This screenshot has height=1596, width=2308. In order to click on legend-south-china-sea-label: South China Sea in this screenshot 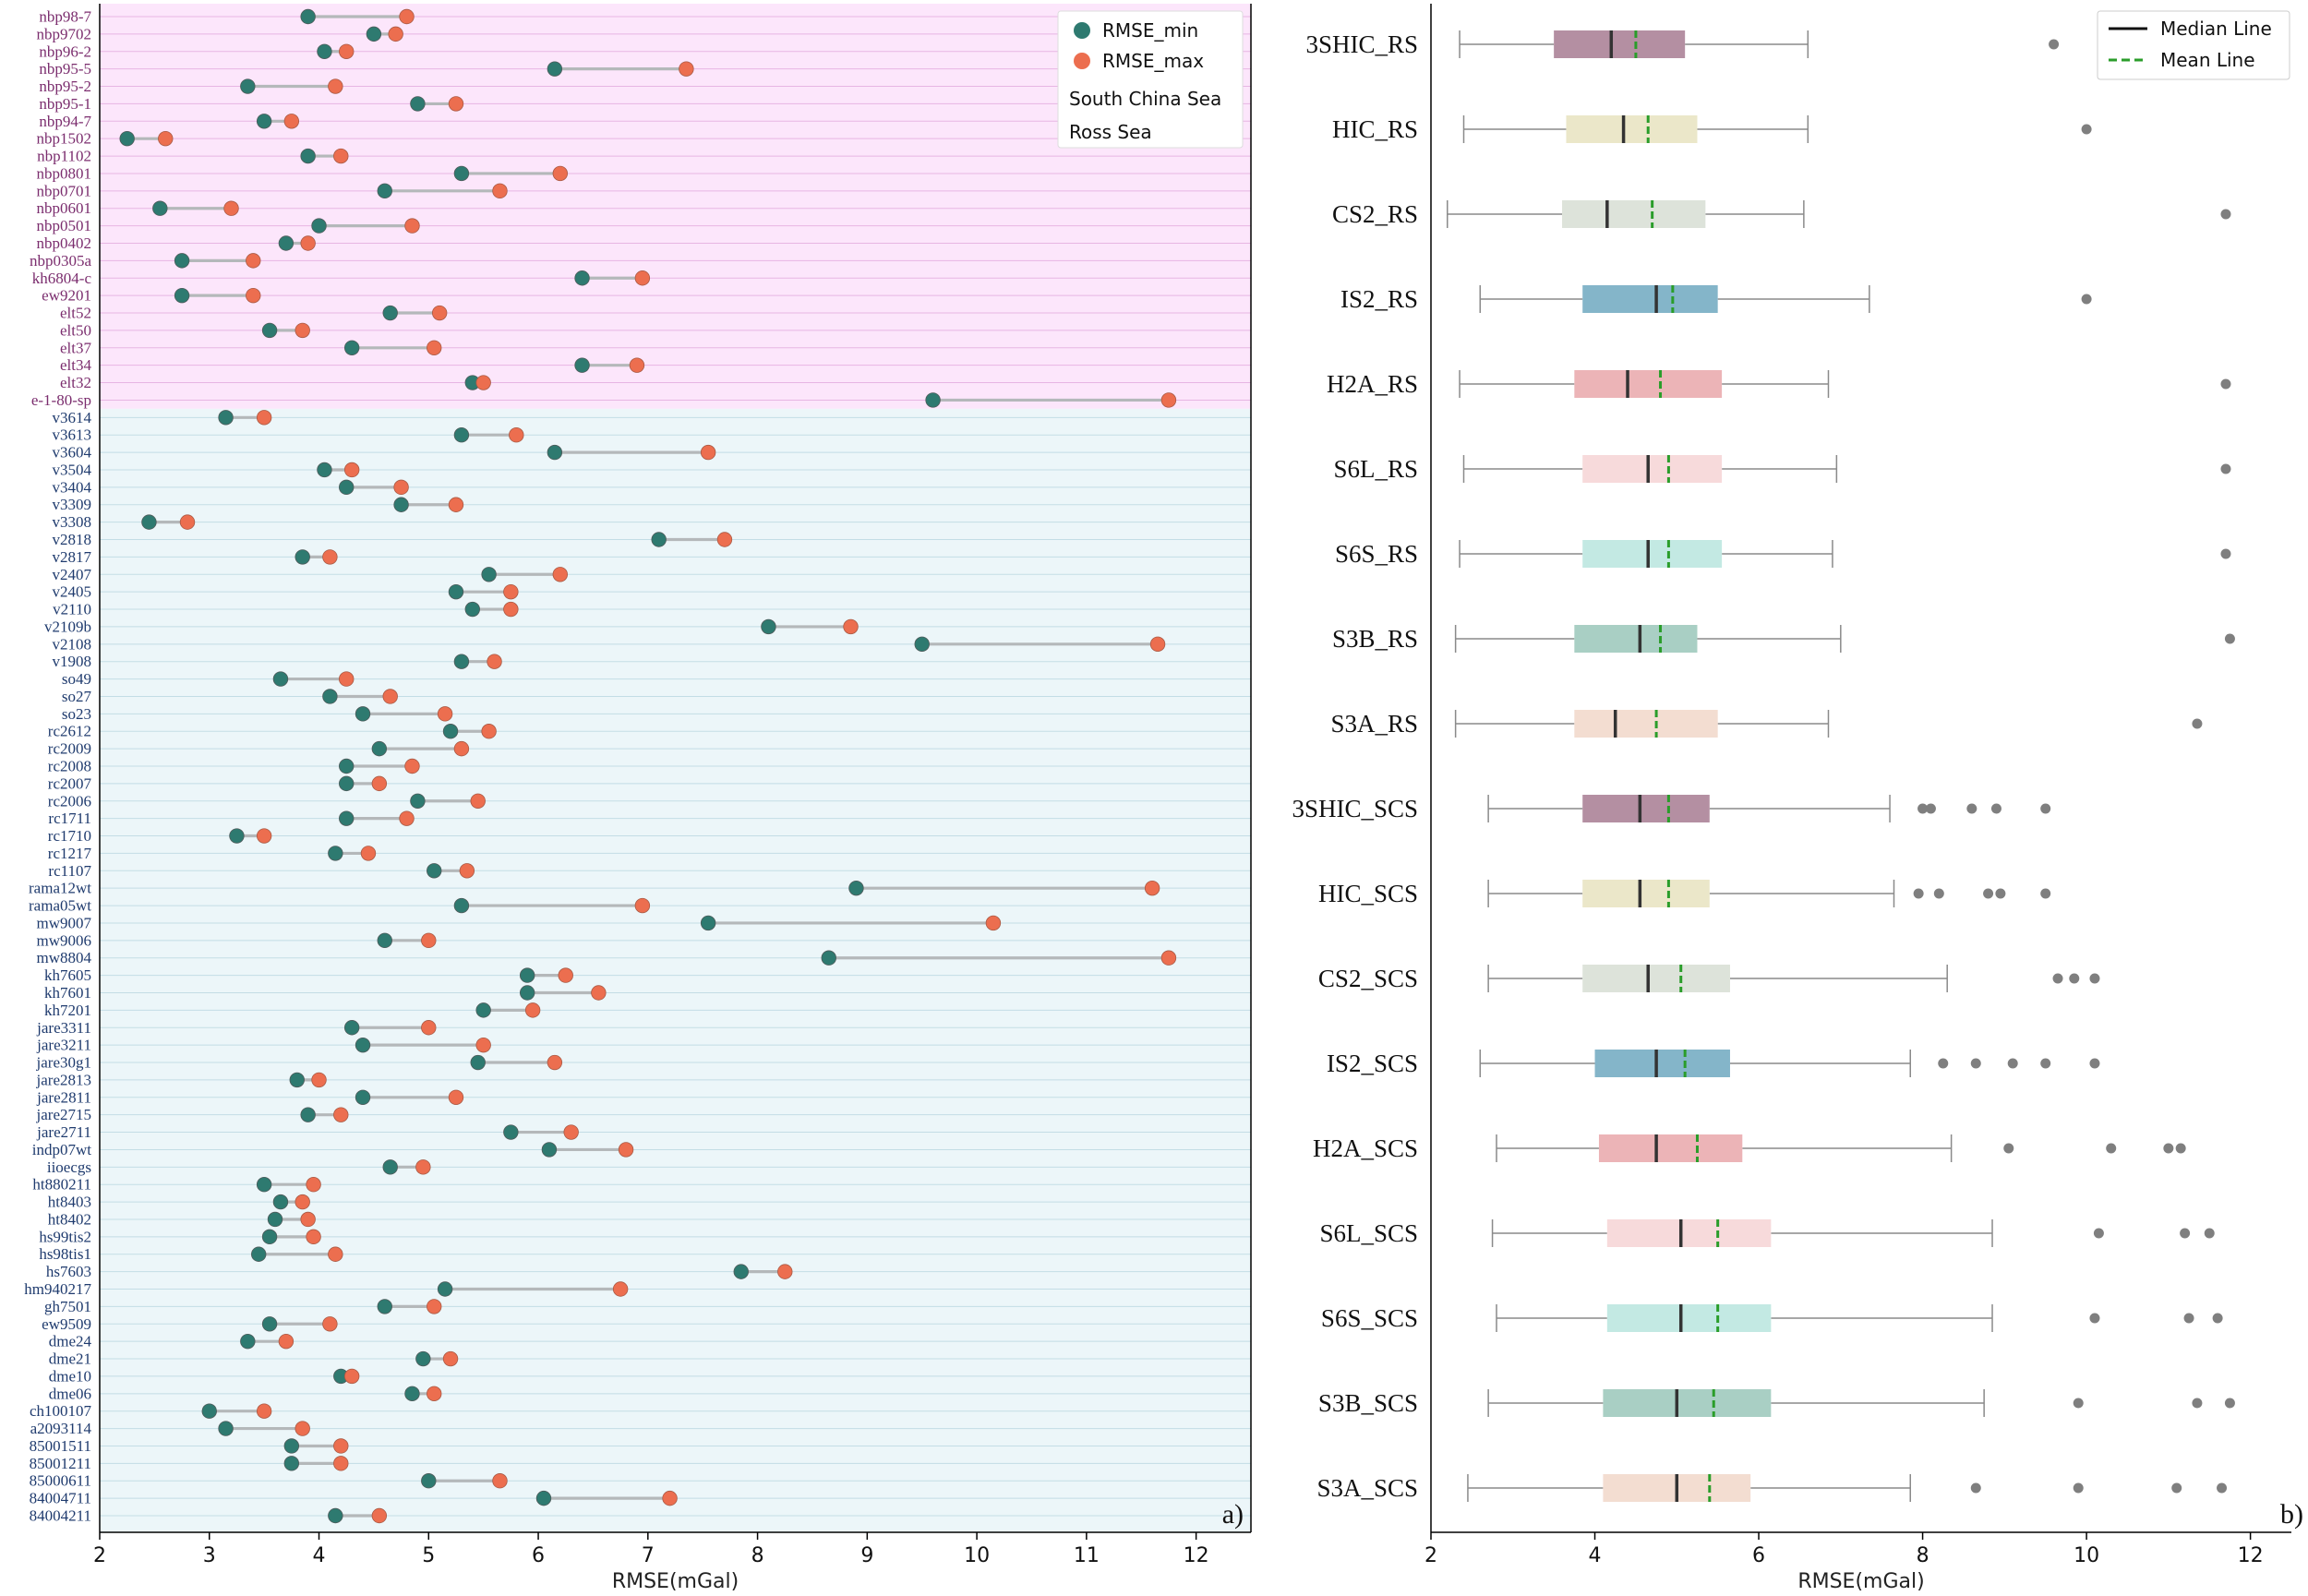, I will do `click(1145, 99)`.